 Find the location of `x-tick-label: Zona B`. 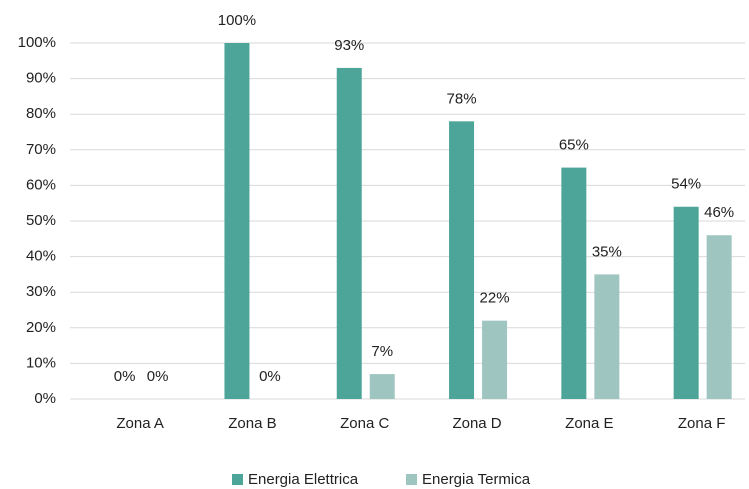

x-tick-label: Zona B is located at coordinates (252, 423).